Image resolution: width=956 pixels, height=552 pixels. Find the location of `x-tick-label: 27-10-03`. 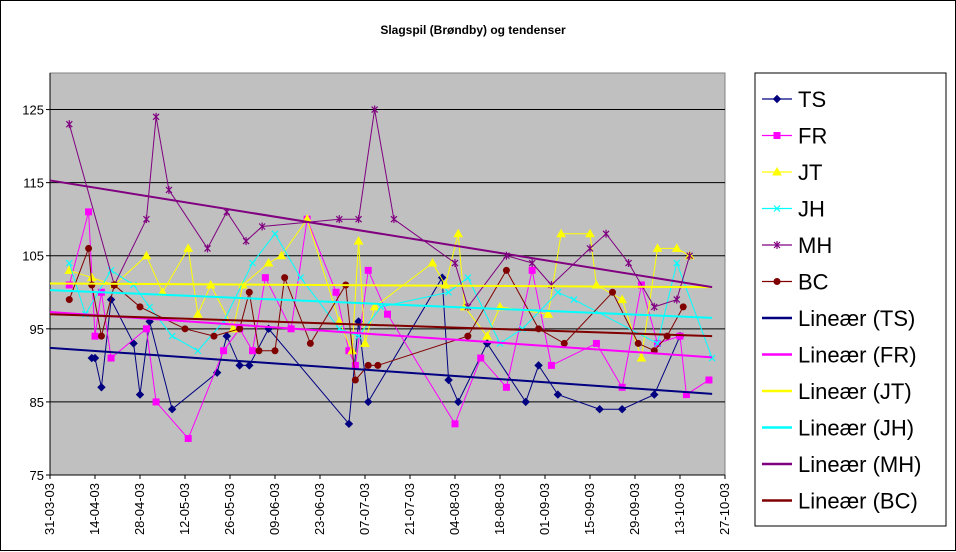

x-tick-label: 27-10-03 is located at coordinates (724, 509).